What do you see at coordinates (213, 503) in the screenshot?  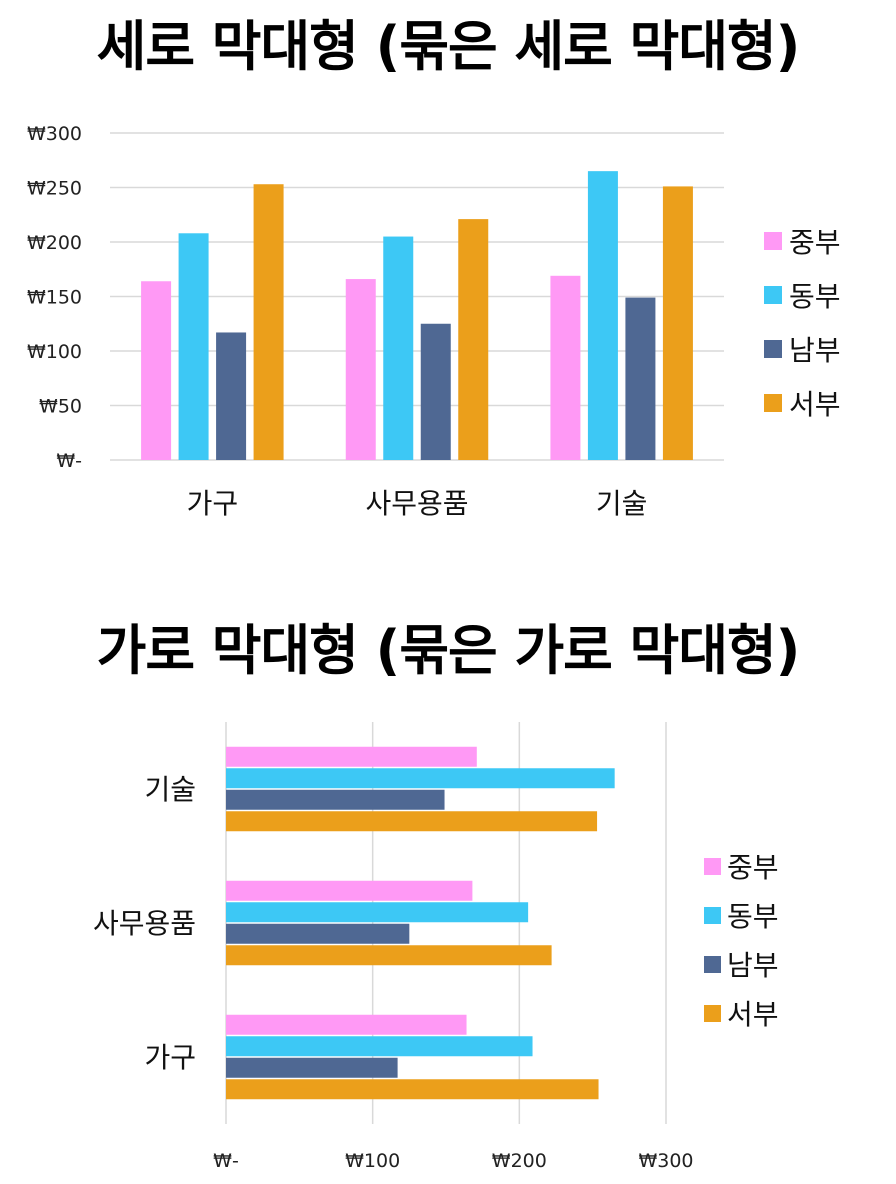 I see `x-category-label: 가구` at bounding box center [213, 503].